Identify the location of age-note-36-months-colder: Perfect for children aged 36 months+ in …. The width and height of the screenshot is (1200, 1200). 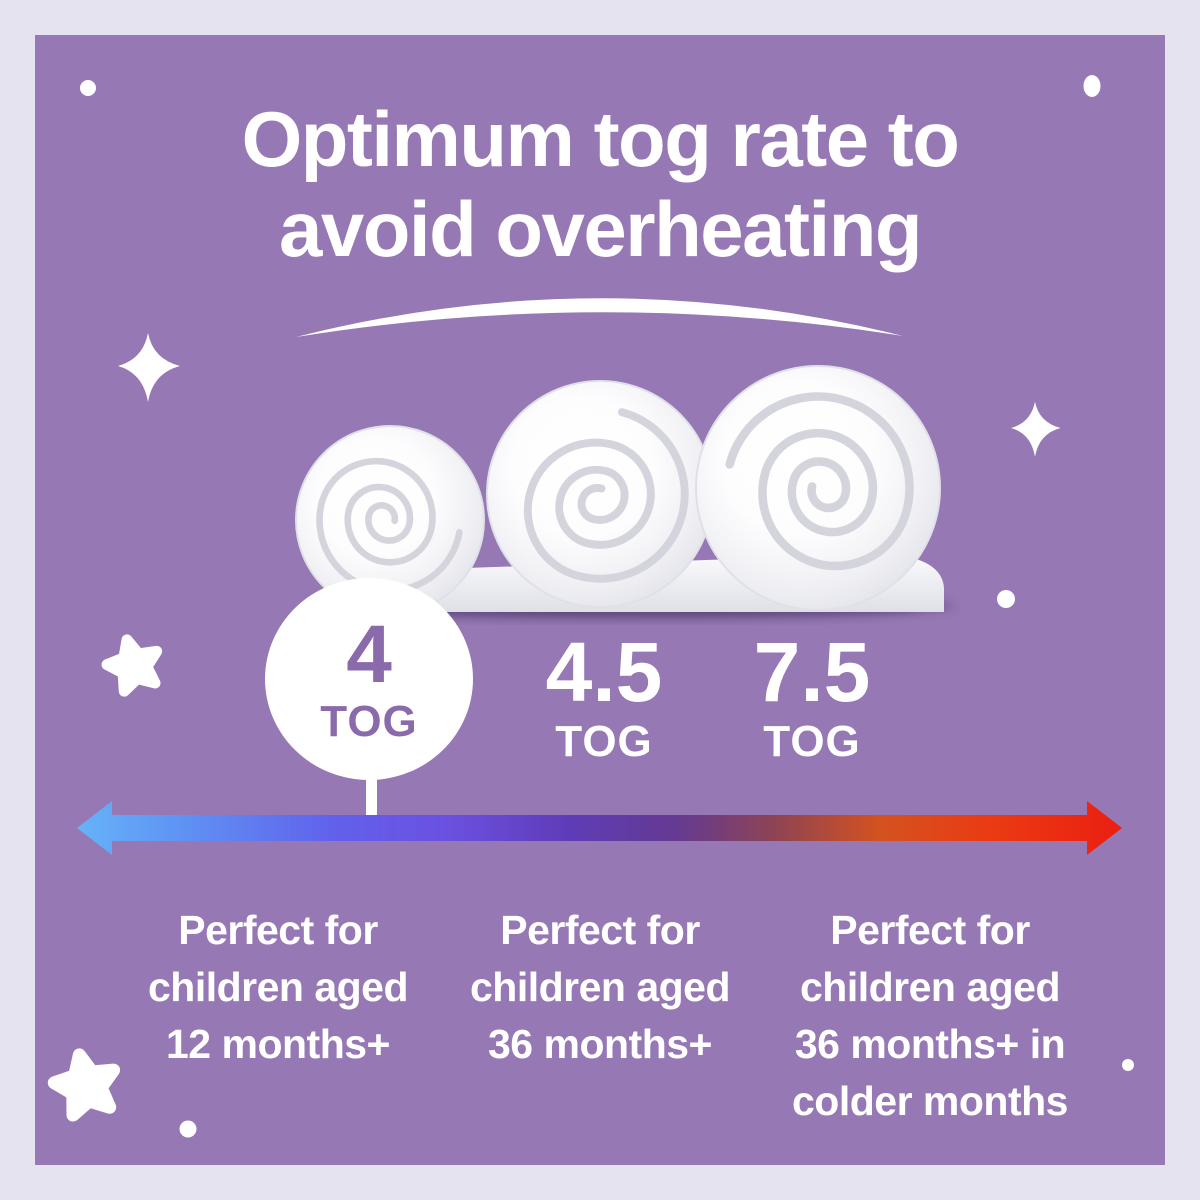
(930, 1016).